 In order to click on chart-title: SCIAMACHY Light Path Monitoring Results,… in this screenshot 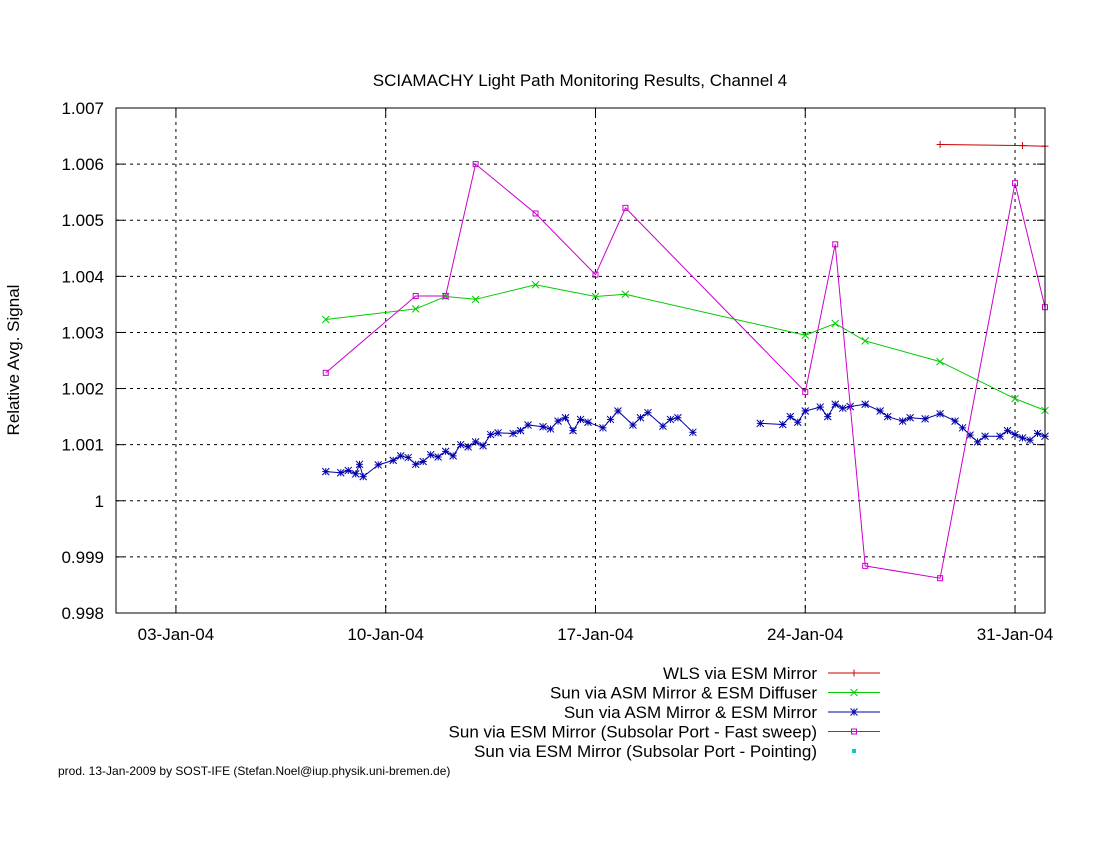, I will do `click(580, 80)`.